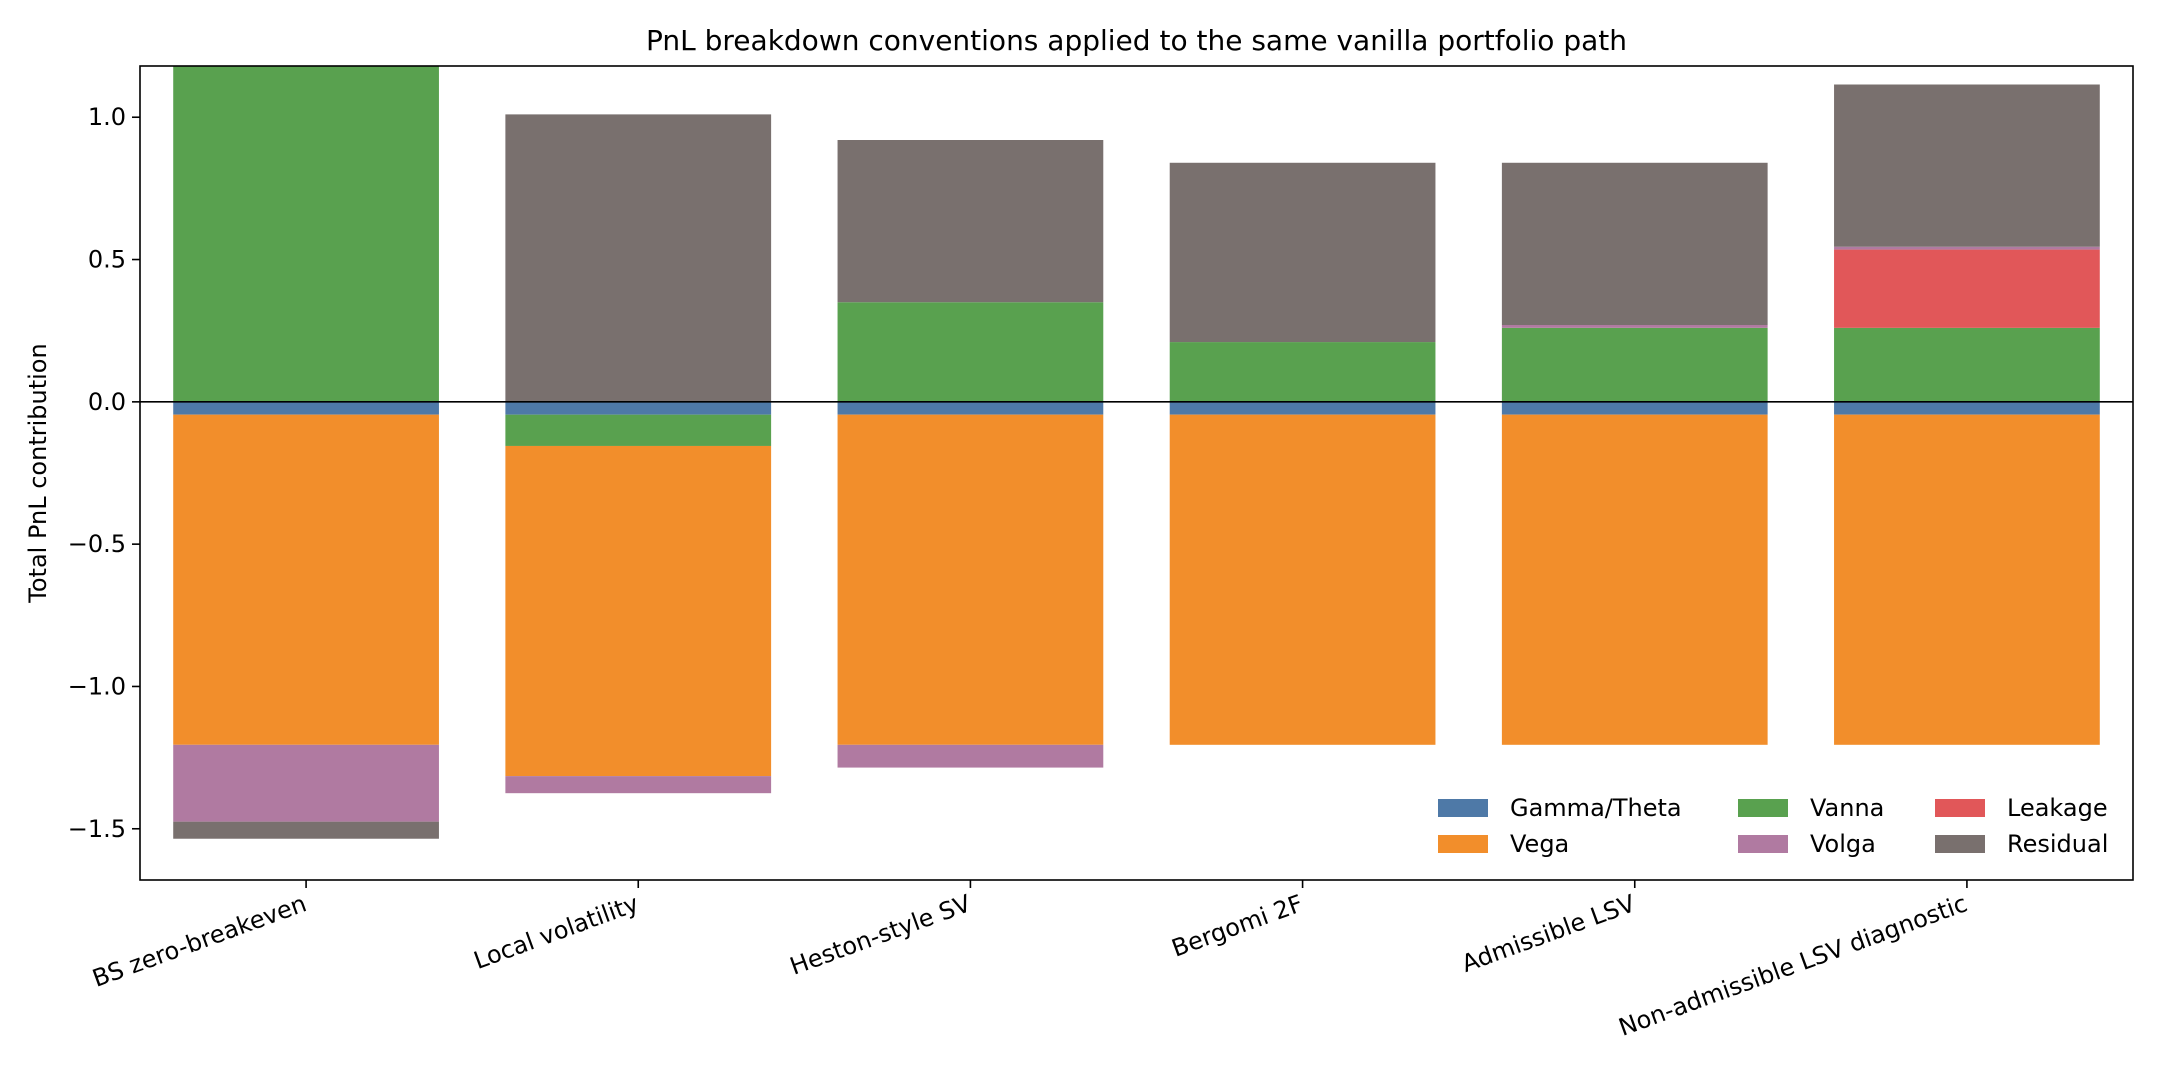  What do you see at coordinates (1843, 844) in the screenshot?
I see `legend-label-volga: Volga` at bounding box center [1843, 844].